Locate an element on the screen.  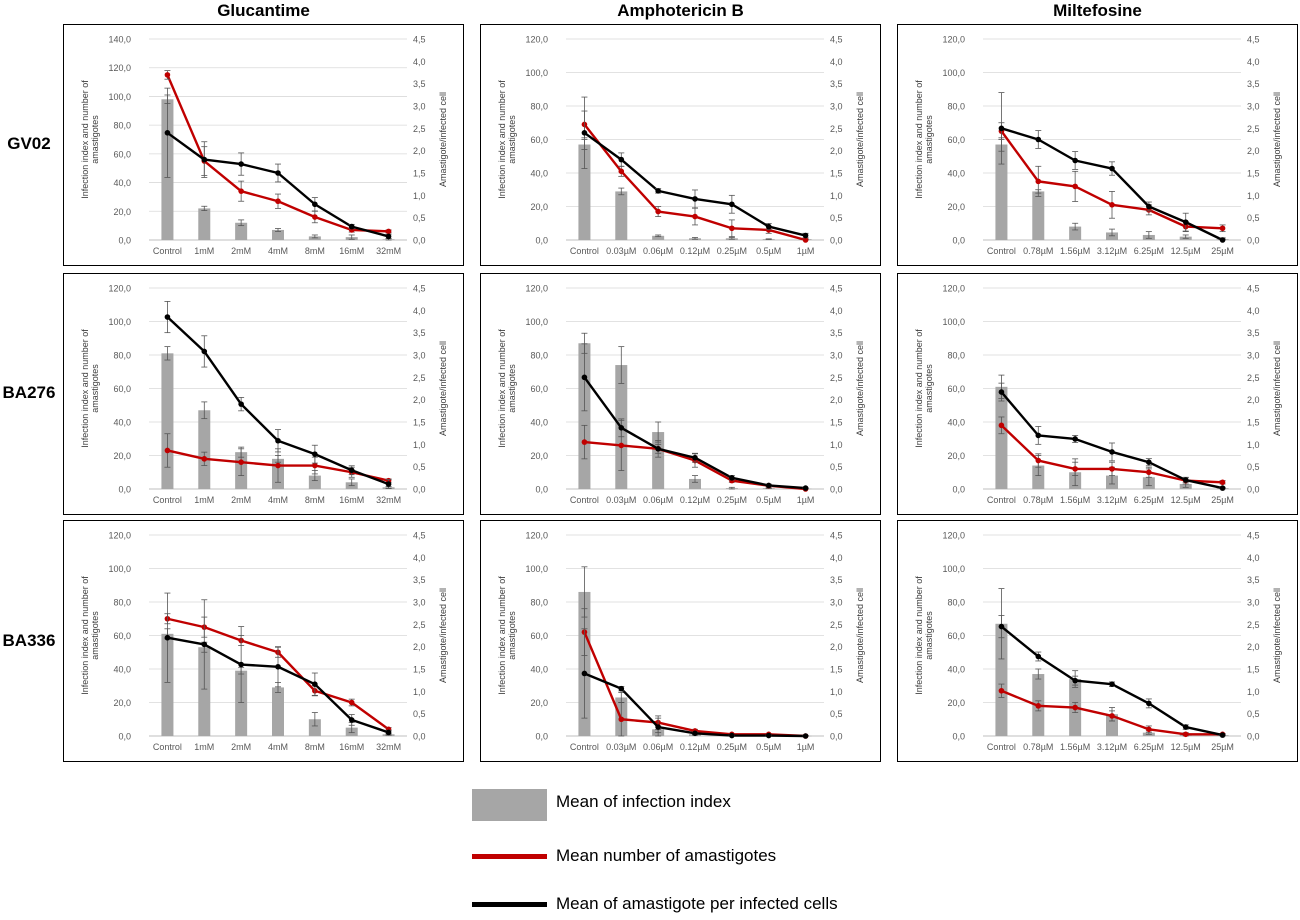
left-tick-label: 0,0 is located at coordinates (958, 490).